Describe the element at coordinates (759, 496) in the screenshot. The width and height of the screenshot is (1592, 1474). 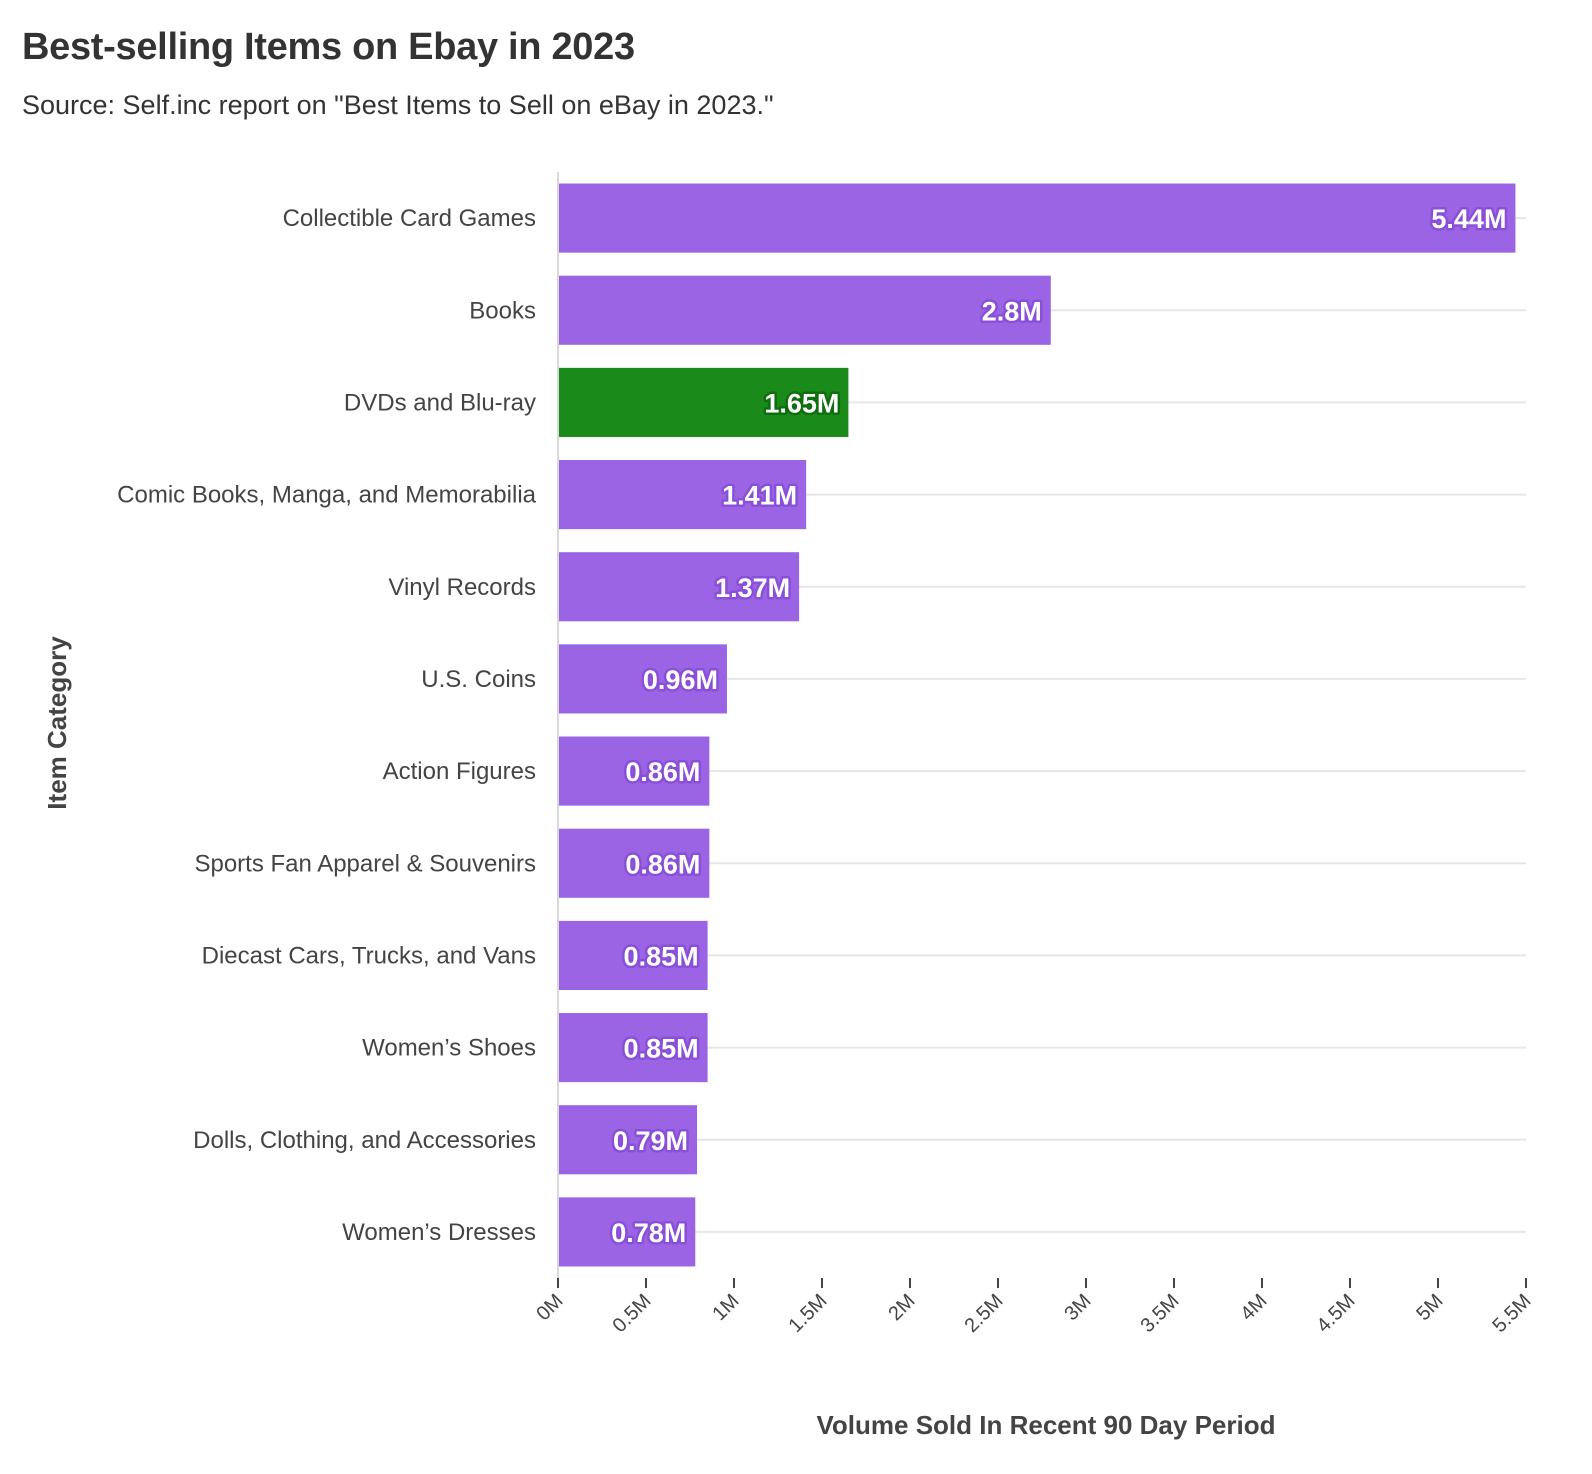
I see `data-label: 1.41M` at that location.